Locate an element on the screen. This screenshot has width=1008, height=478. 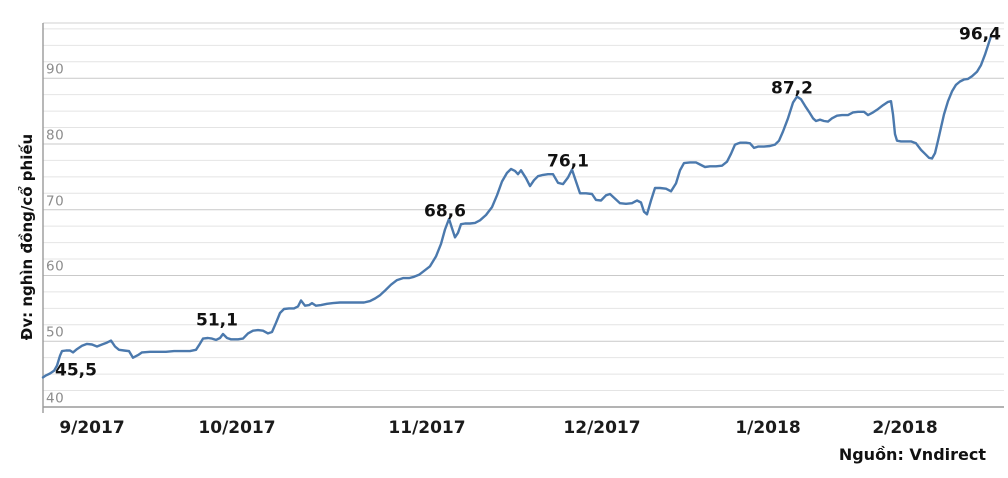
y-axis-title: Đv: nghìn đồng/cổ phiếu is located at coordinates (27, 237).